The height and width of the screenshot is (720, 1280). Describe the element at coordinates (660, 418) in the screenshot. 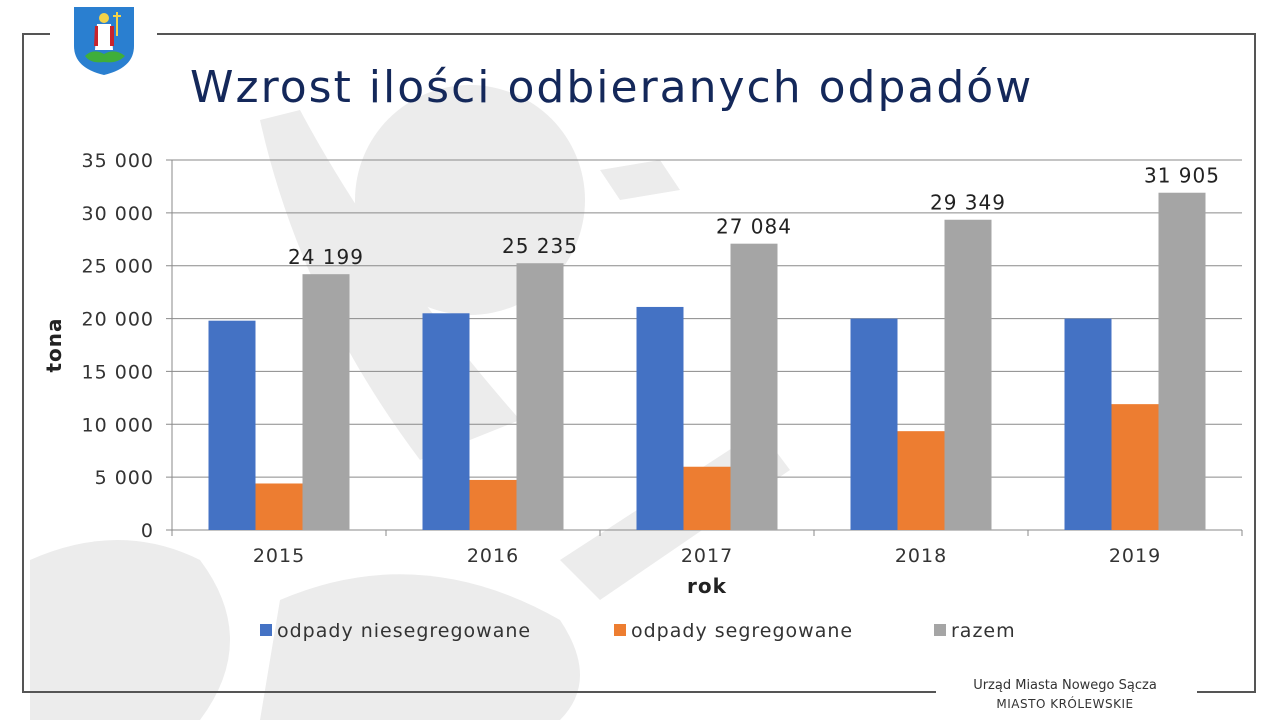

I see `bar-odpady-niesegregowane-2017` at that location.